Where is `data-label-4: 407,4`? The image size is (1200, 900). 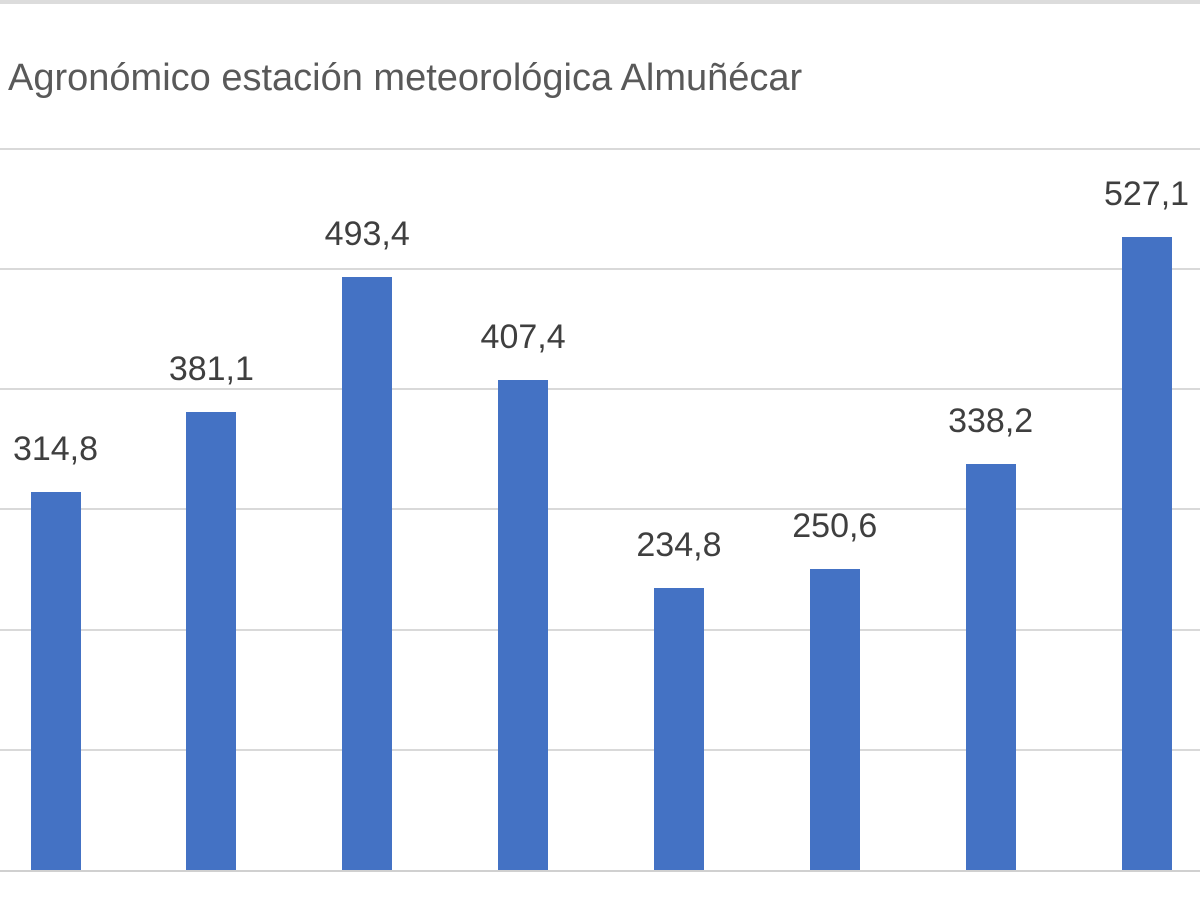
data-label-4: 407,4 is located at coordinates (523, 337).